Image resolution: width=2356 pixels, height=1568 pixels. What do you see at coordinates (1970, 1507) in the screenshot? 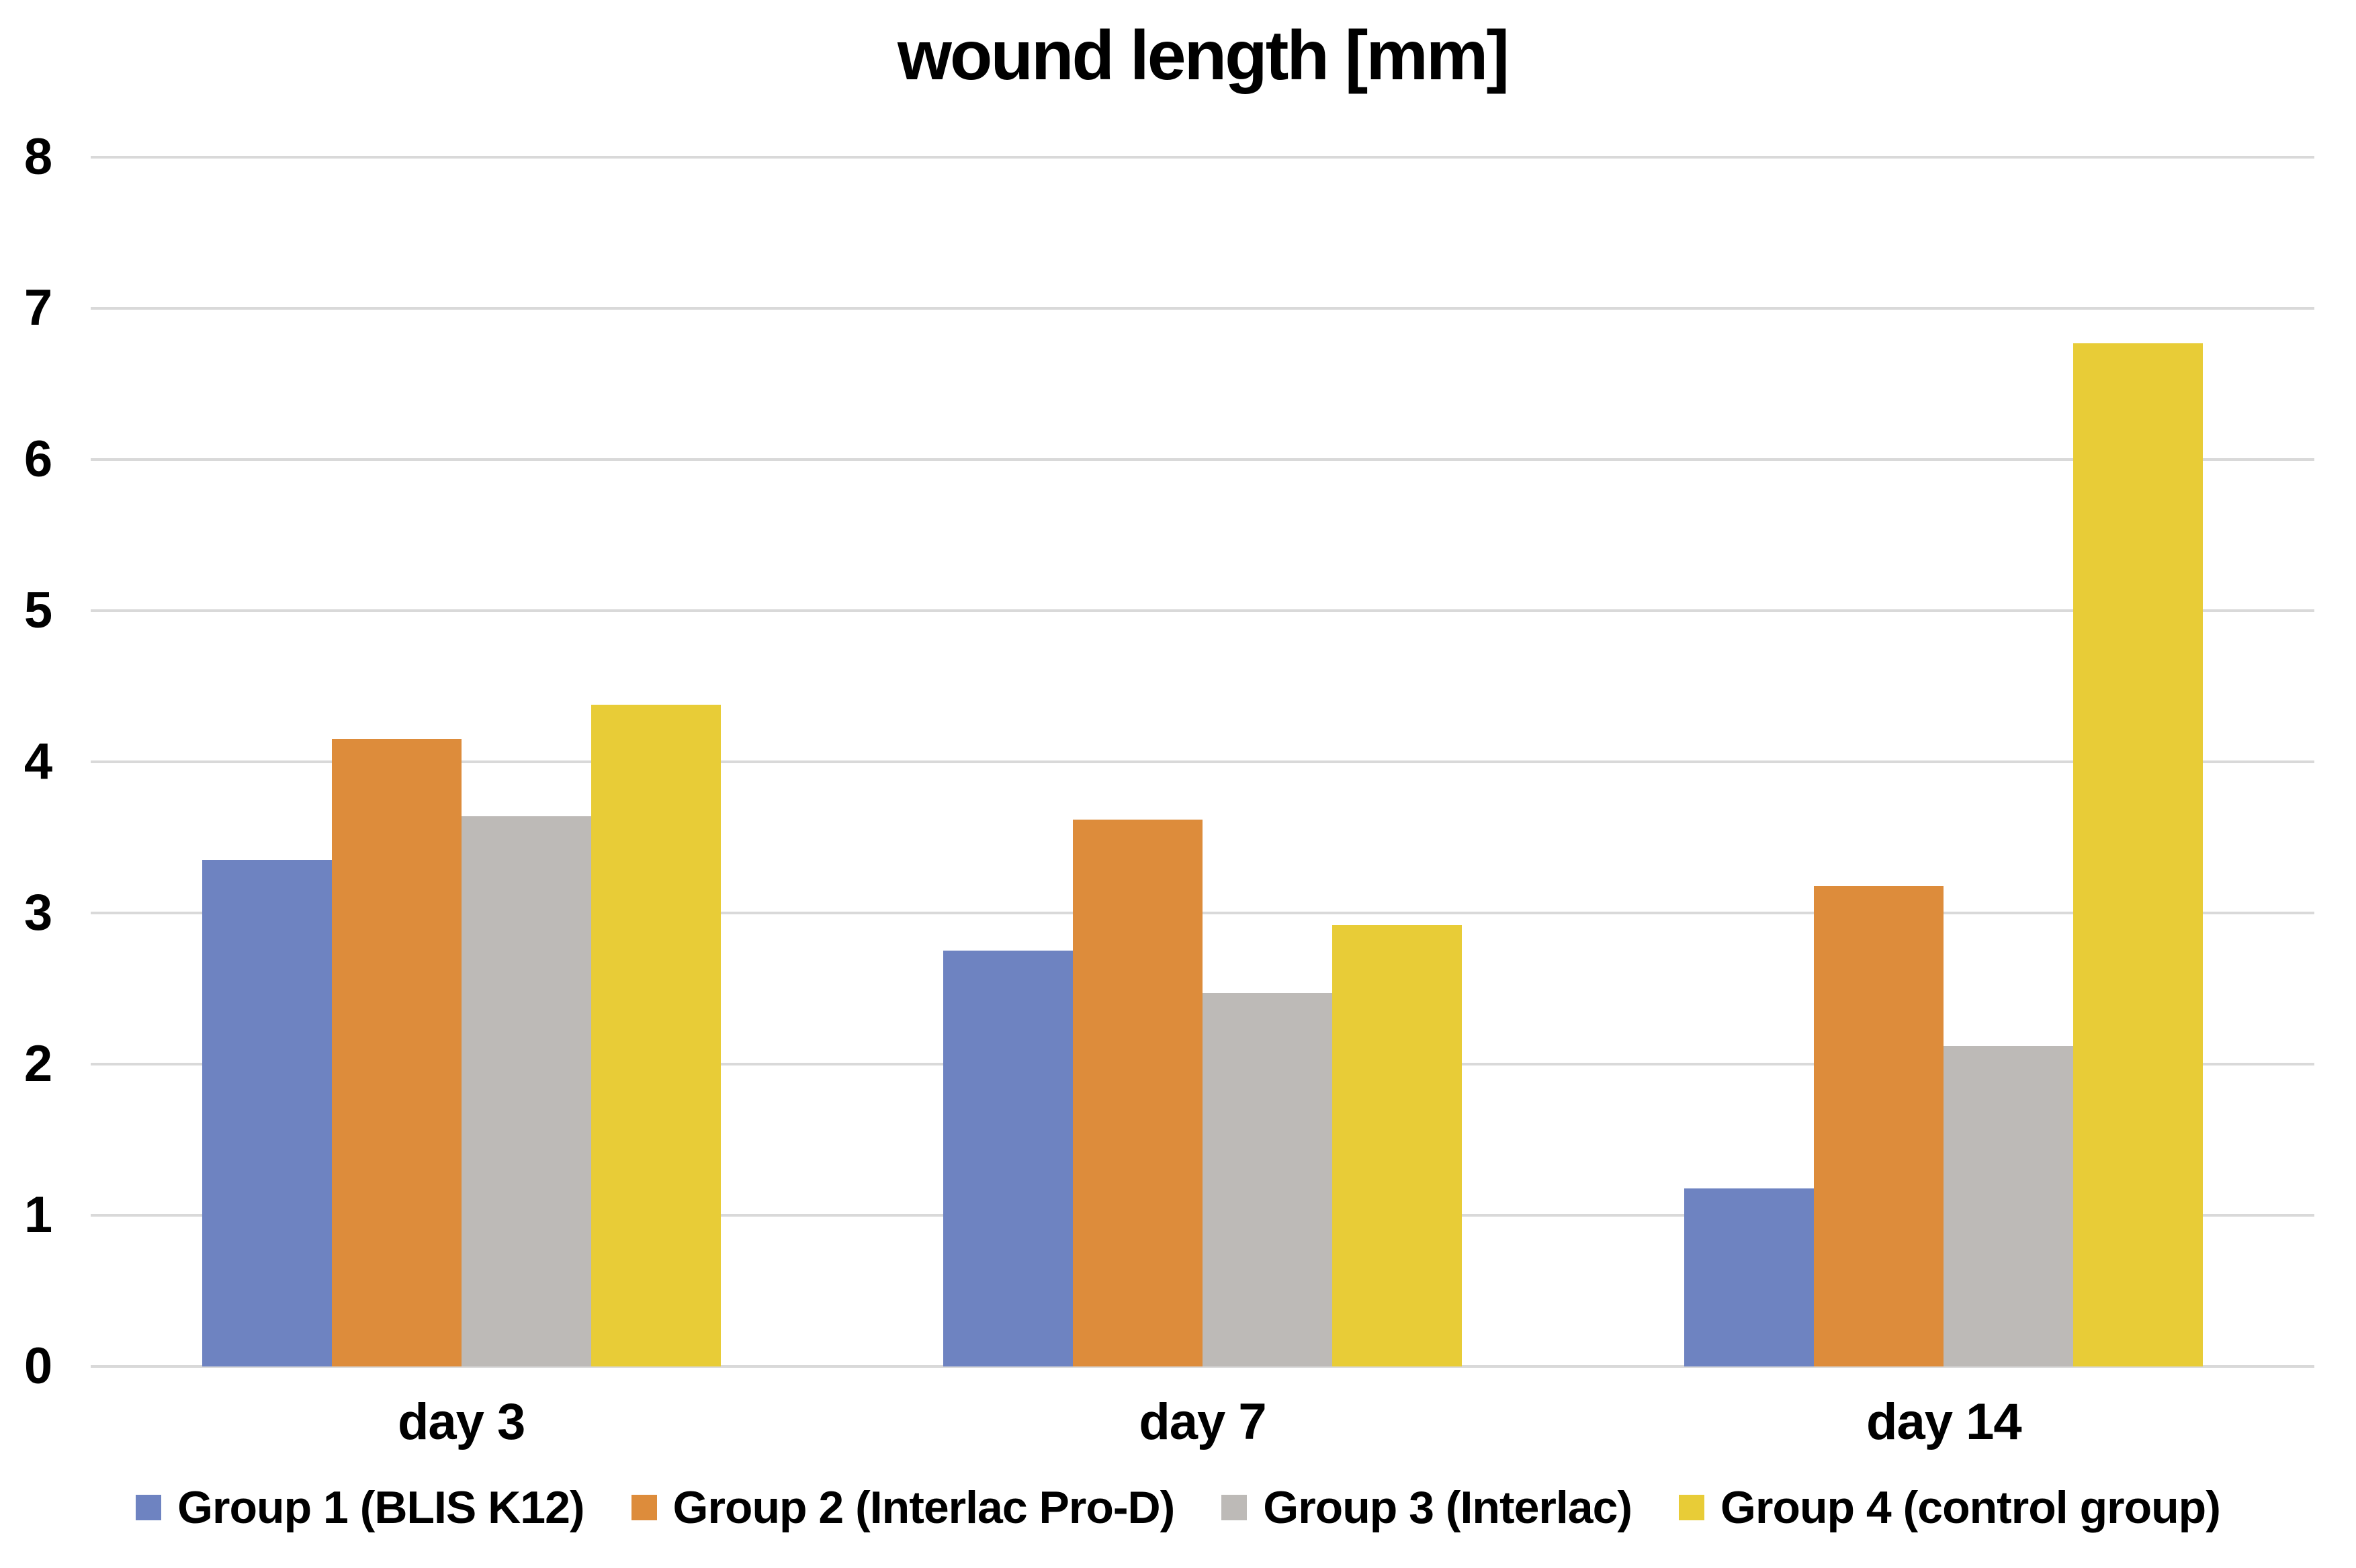
I see `legend-label: Group 4 (control group)` at bounding box center [1970, 1507].